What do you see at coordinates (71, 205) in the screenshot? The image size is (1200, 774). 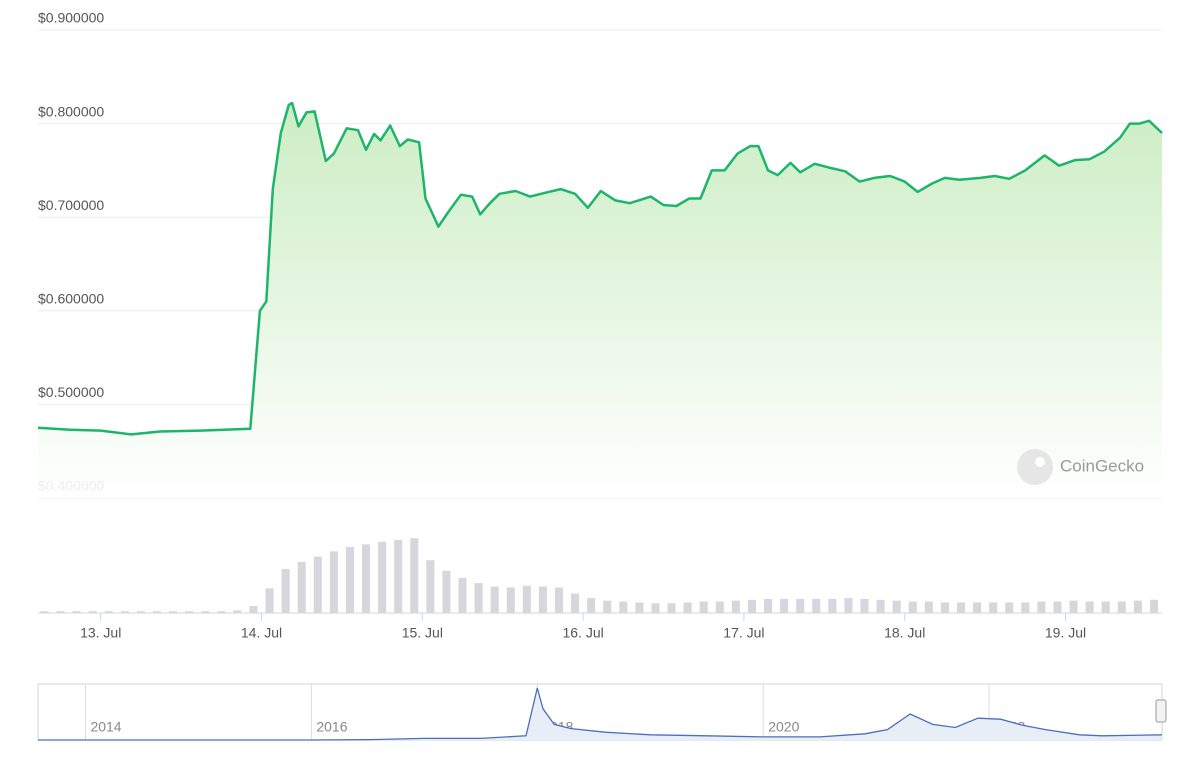 I see `y-tick-label: $0.700000` at bounding box center [71, 205].